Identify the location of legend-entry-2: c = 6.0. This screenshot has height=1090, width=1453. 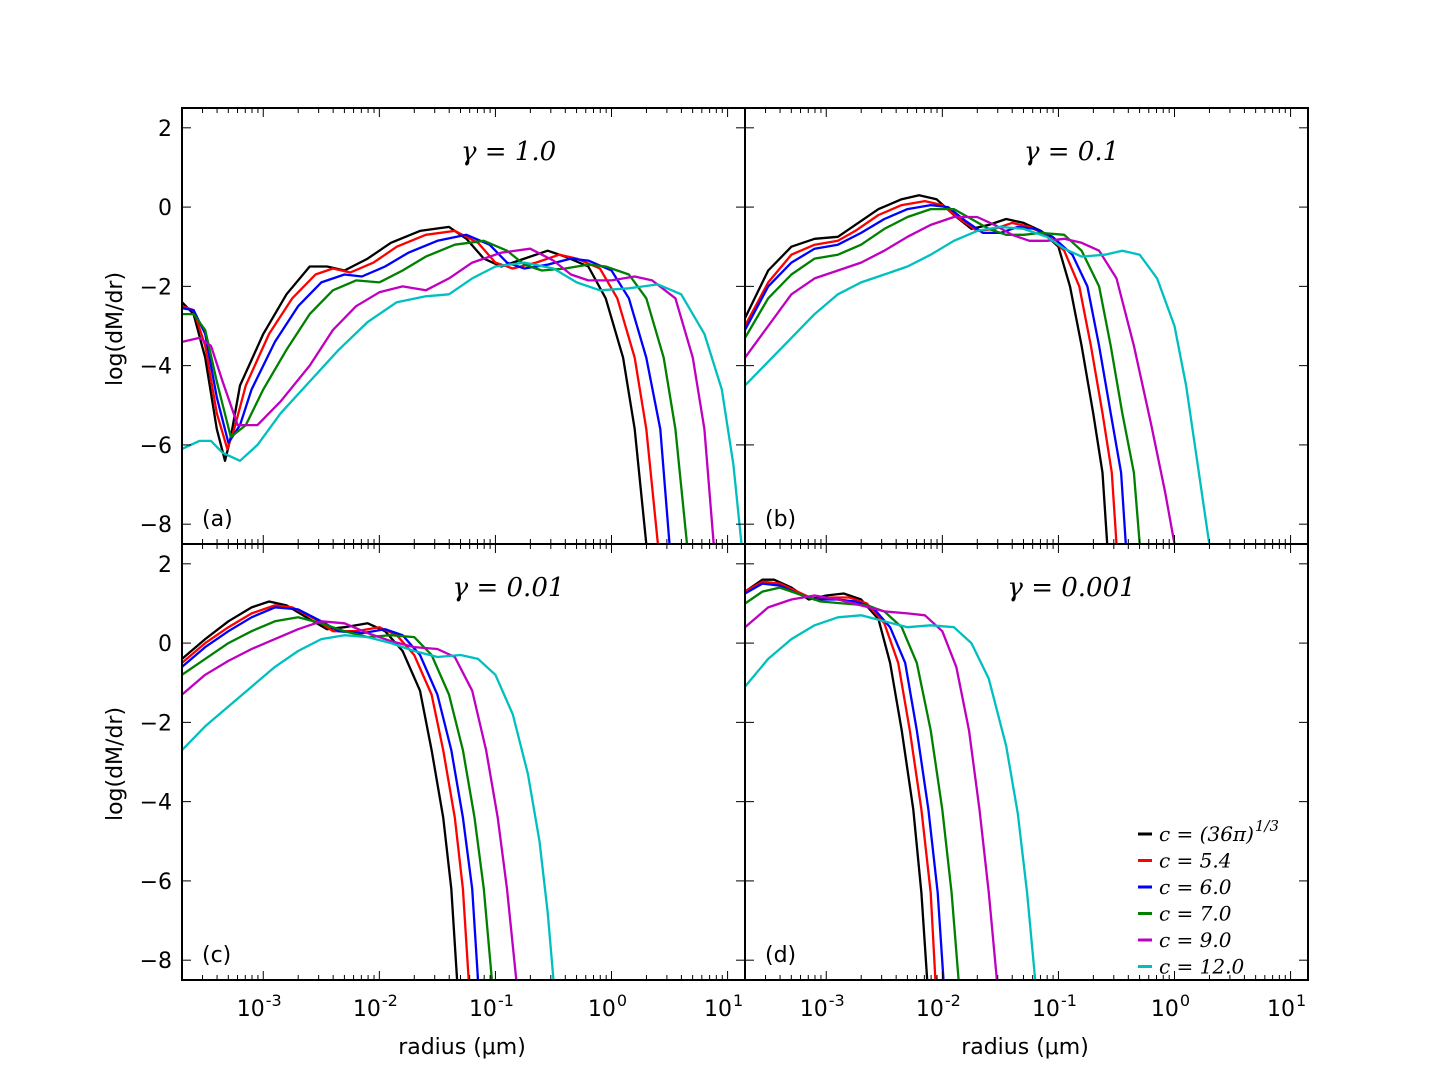
(1185, 887).